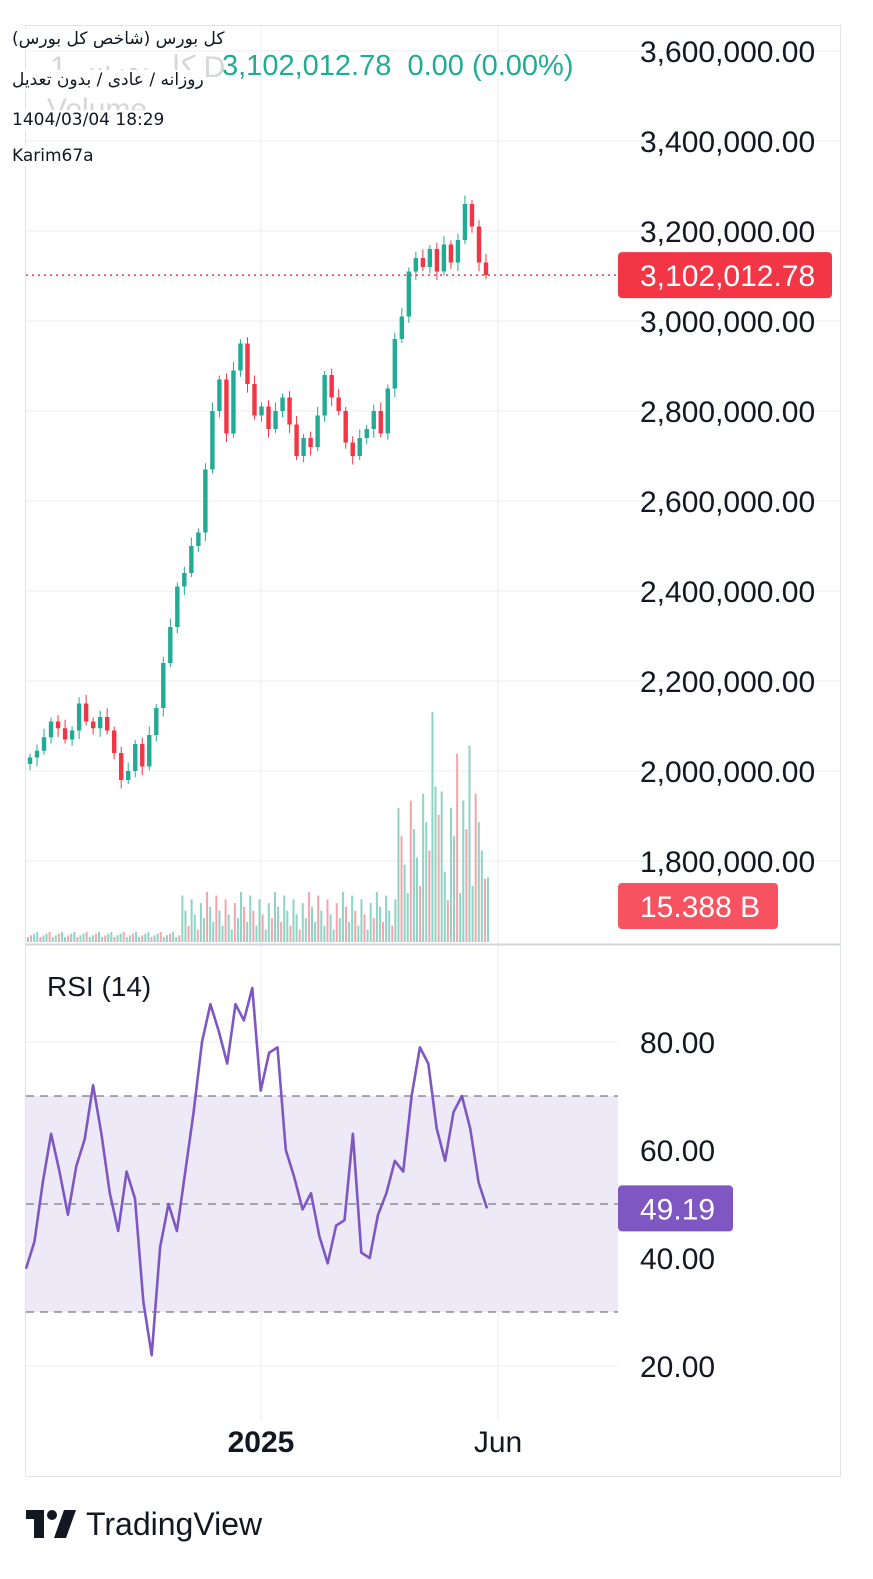  I want to click on volume-badge: 15.388 B, so click(698, 906).